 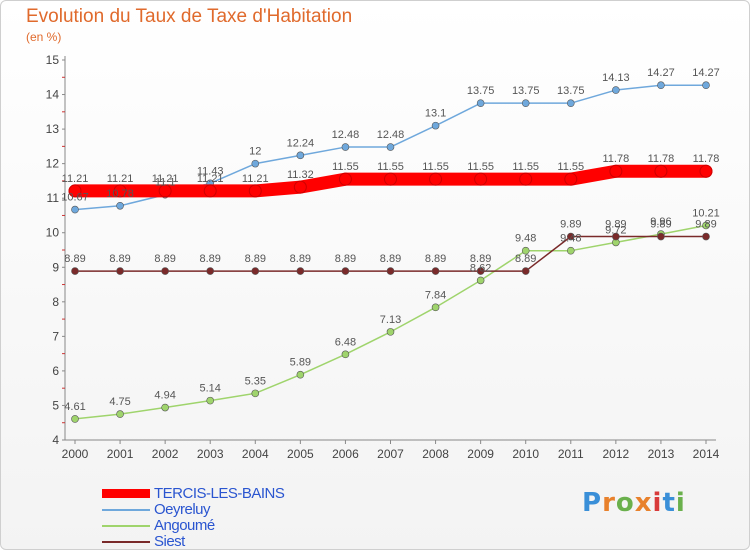 What do you see at coordinates (44, 37) in the screenshot?
I see `chart-unit-label: (en %)` at bounding box center [44, 37].